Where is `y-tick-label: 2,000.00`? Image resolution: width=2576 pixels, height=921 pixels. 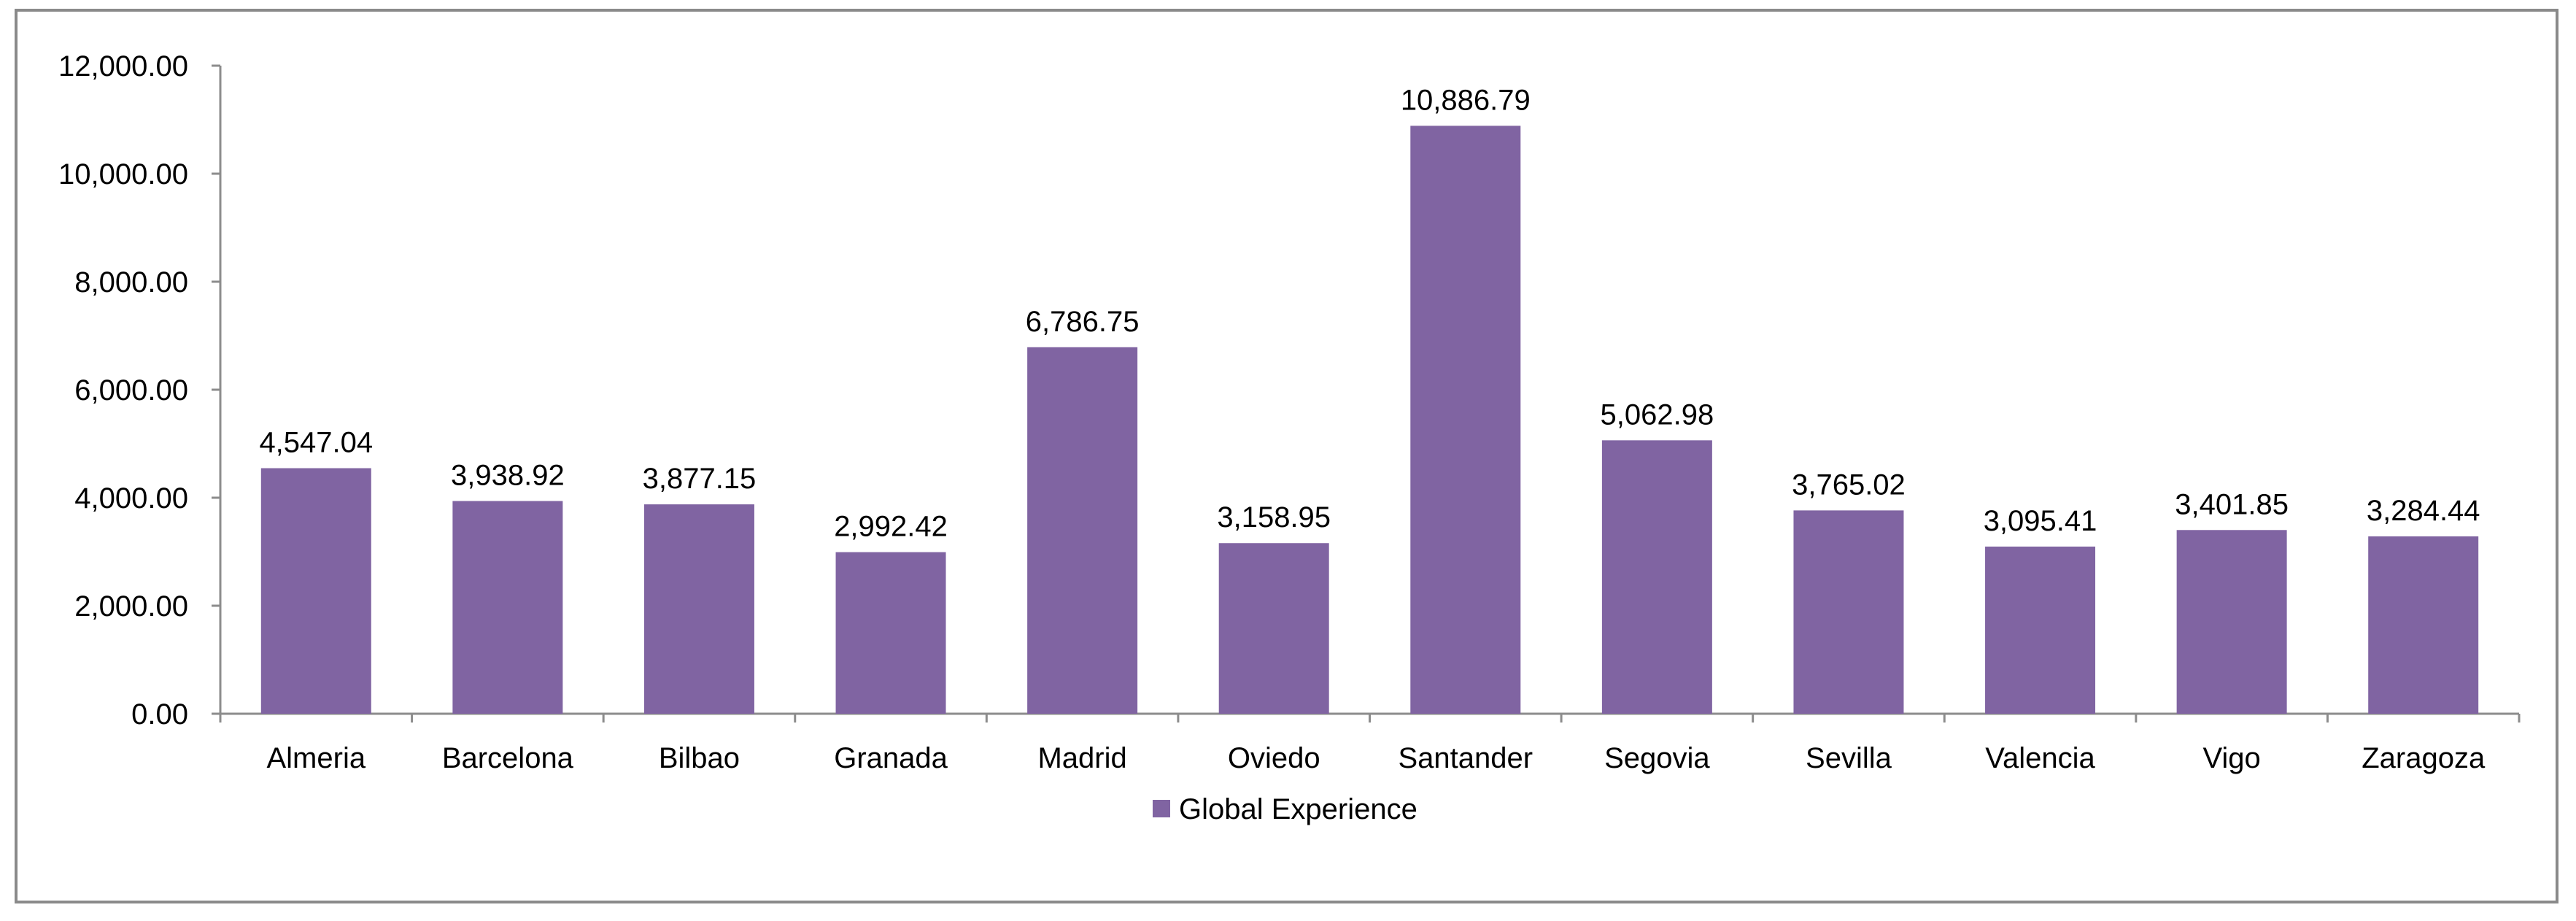
y-tick-label: 2,000.00 is located at coordinates (131, 606).